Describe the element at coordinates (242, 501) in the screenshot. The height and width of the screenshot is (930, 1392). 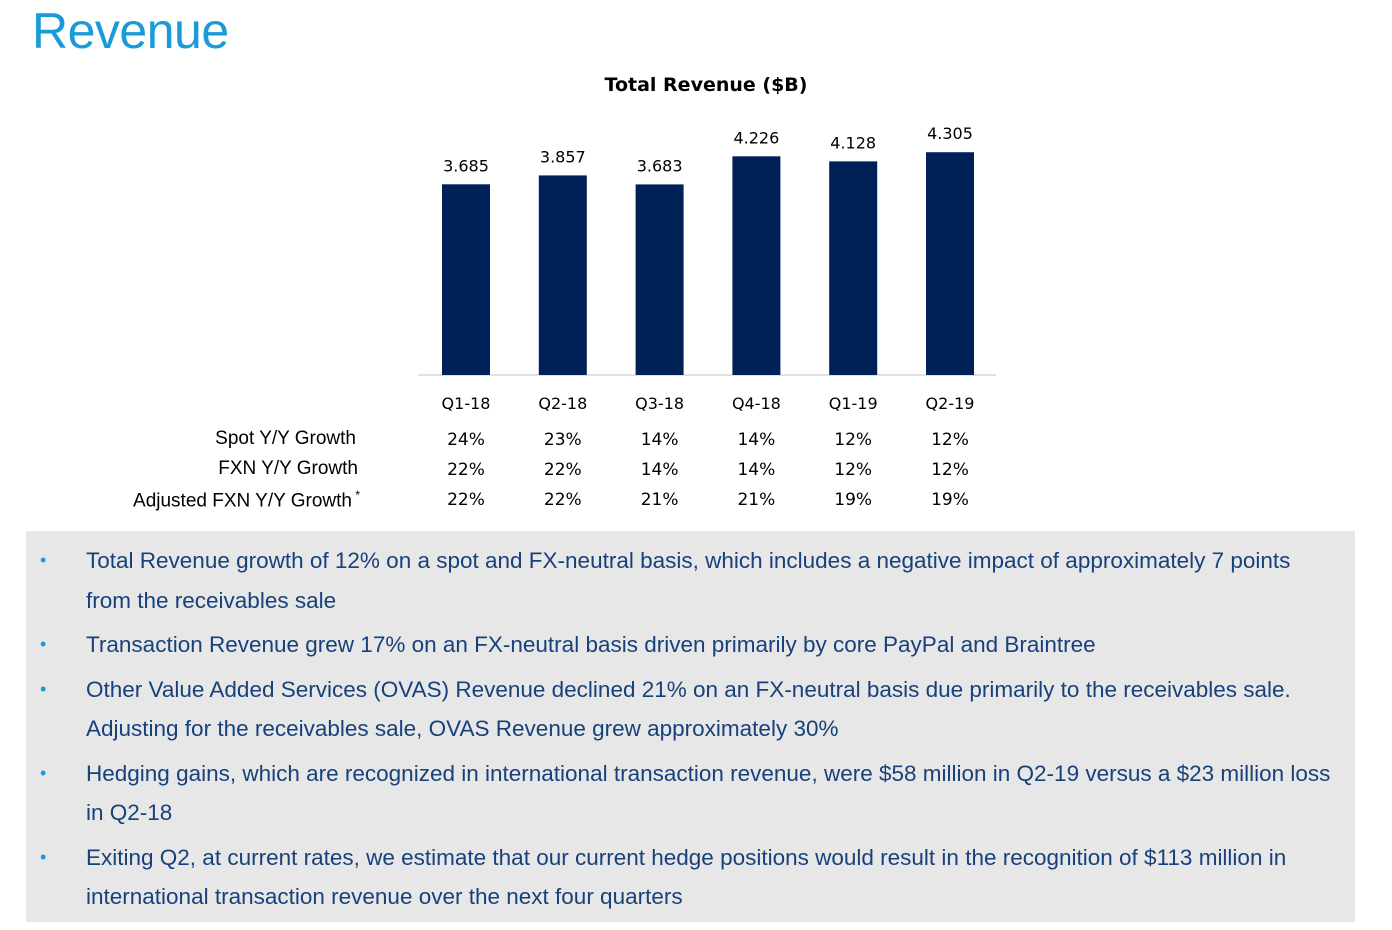
I see `growth-row-label-text: Adjusted FXN Y/Y Growth` at that location.